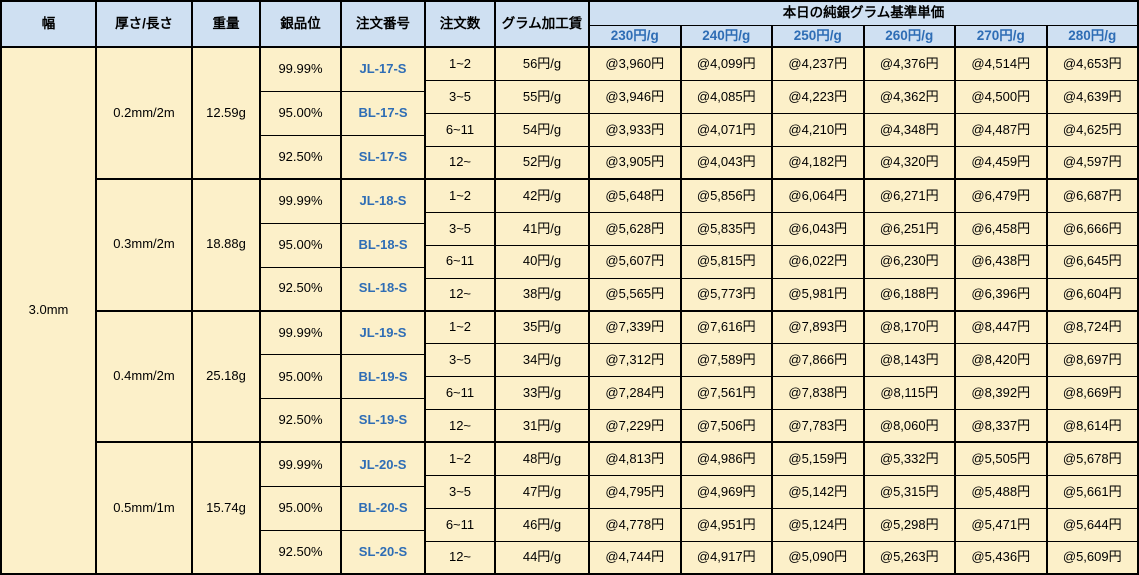  Describe the element at coordinates (910, 493) in the screenshot. I see `price-cell: @5,315円` at that location.